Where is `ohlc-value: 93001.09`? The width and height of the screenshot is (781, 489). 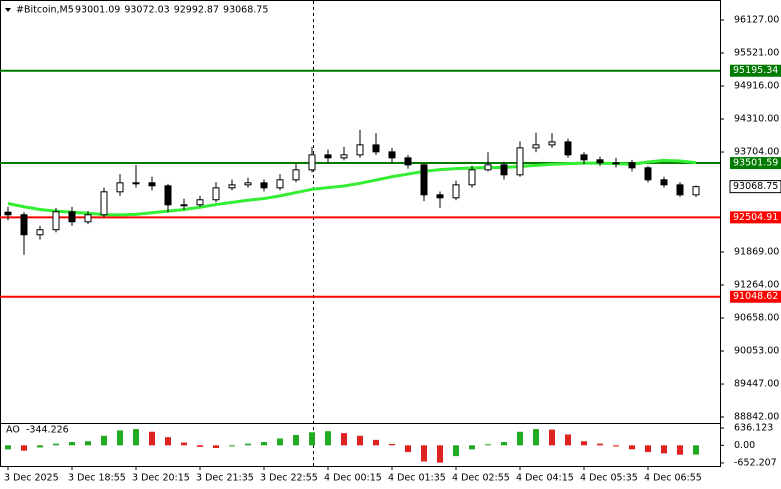
ohlc-value: 93001.09 is located at coordinates (97, 10).